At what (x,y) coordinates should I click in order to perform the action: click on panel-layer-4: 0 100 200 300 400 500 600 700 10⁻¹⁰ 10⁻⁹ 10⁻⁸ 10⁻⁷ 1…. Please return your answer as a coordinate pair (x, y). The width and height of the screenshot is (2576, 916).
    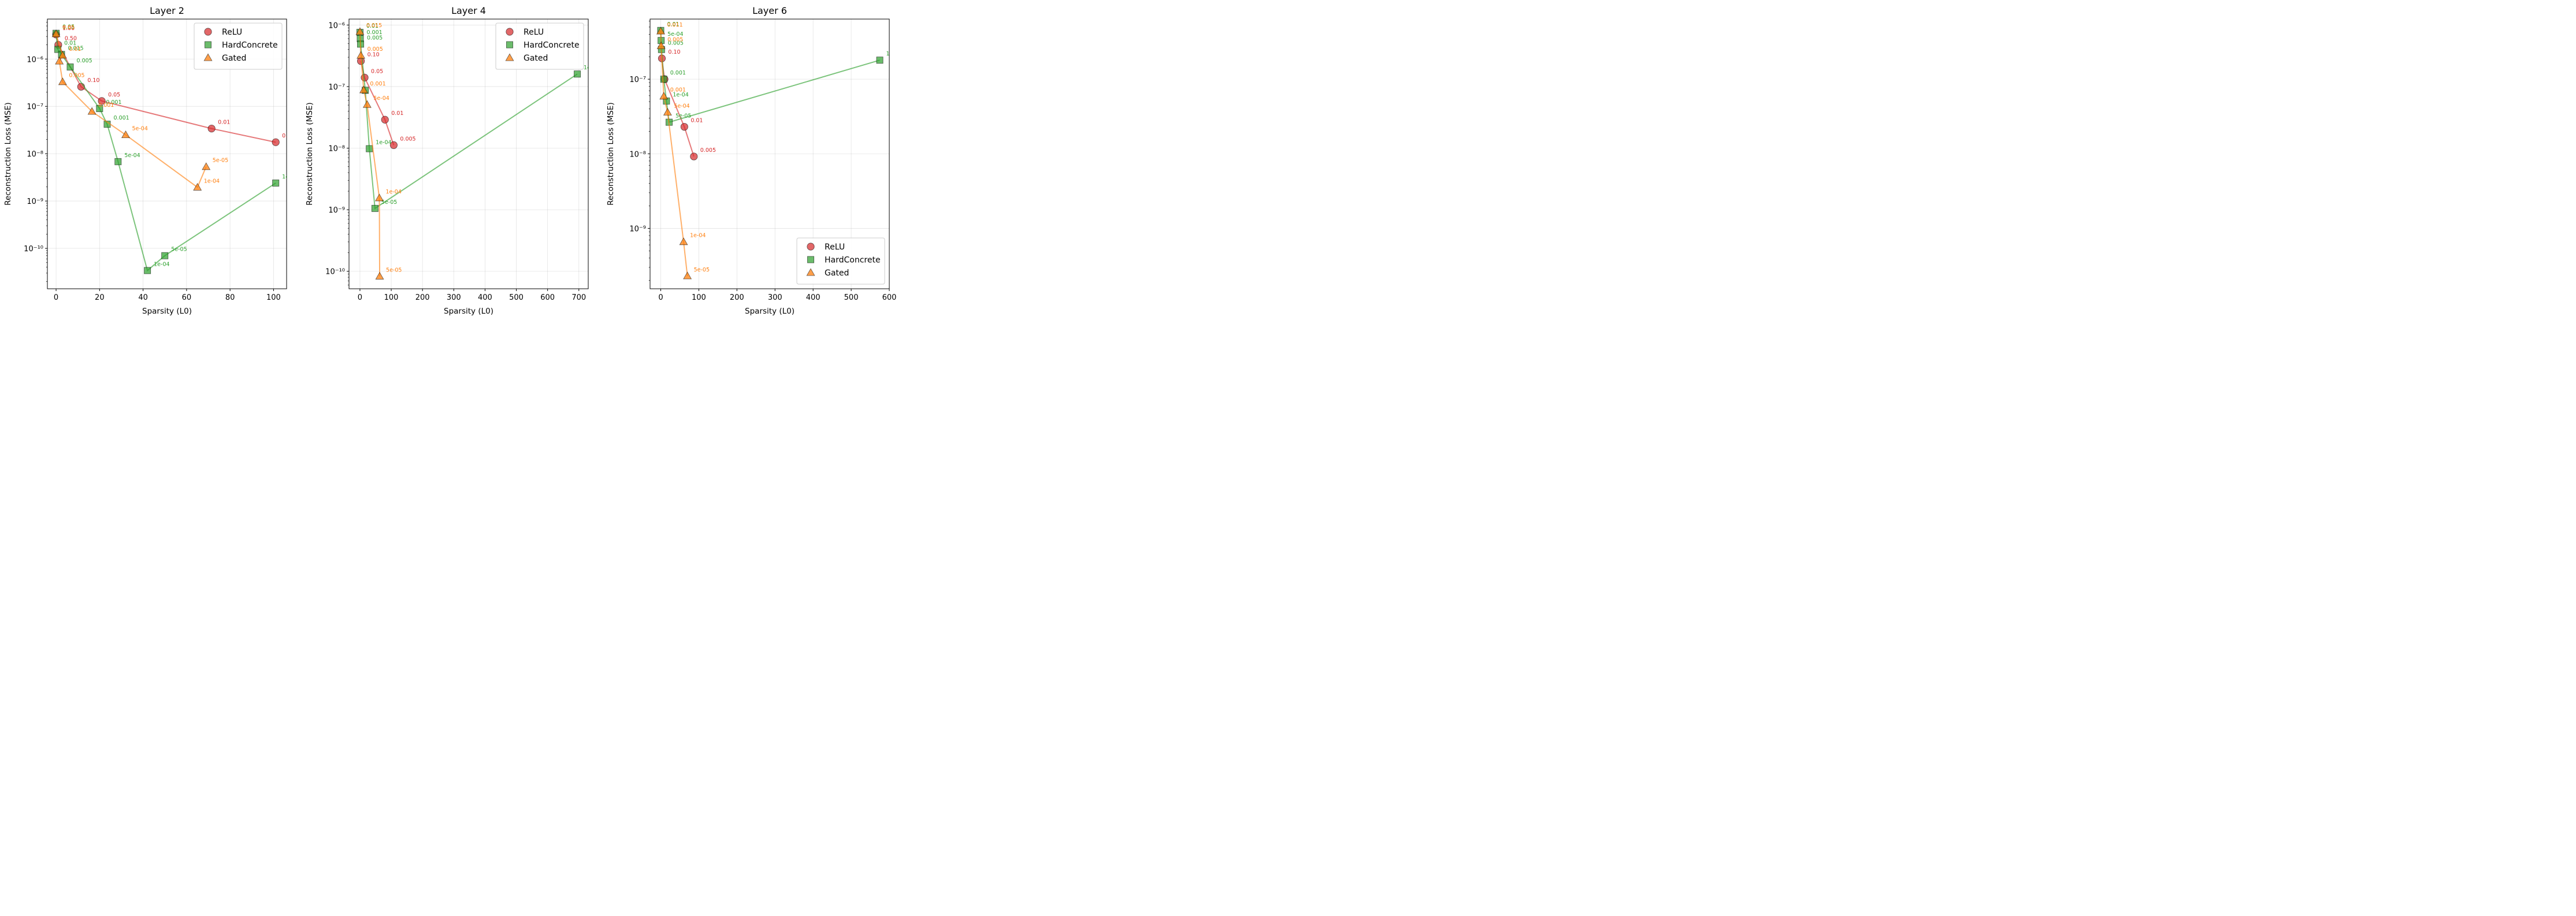
    Looking at the image, I should click on (447, 160).